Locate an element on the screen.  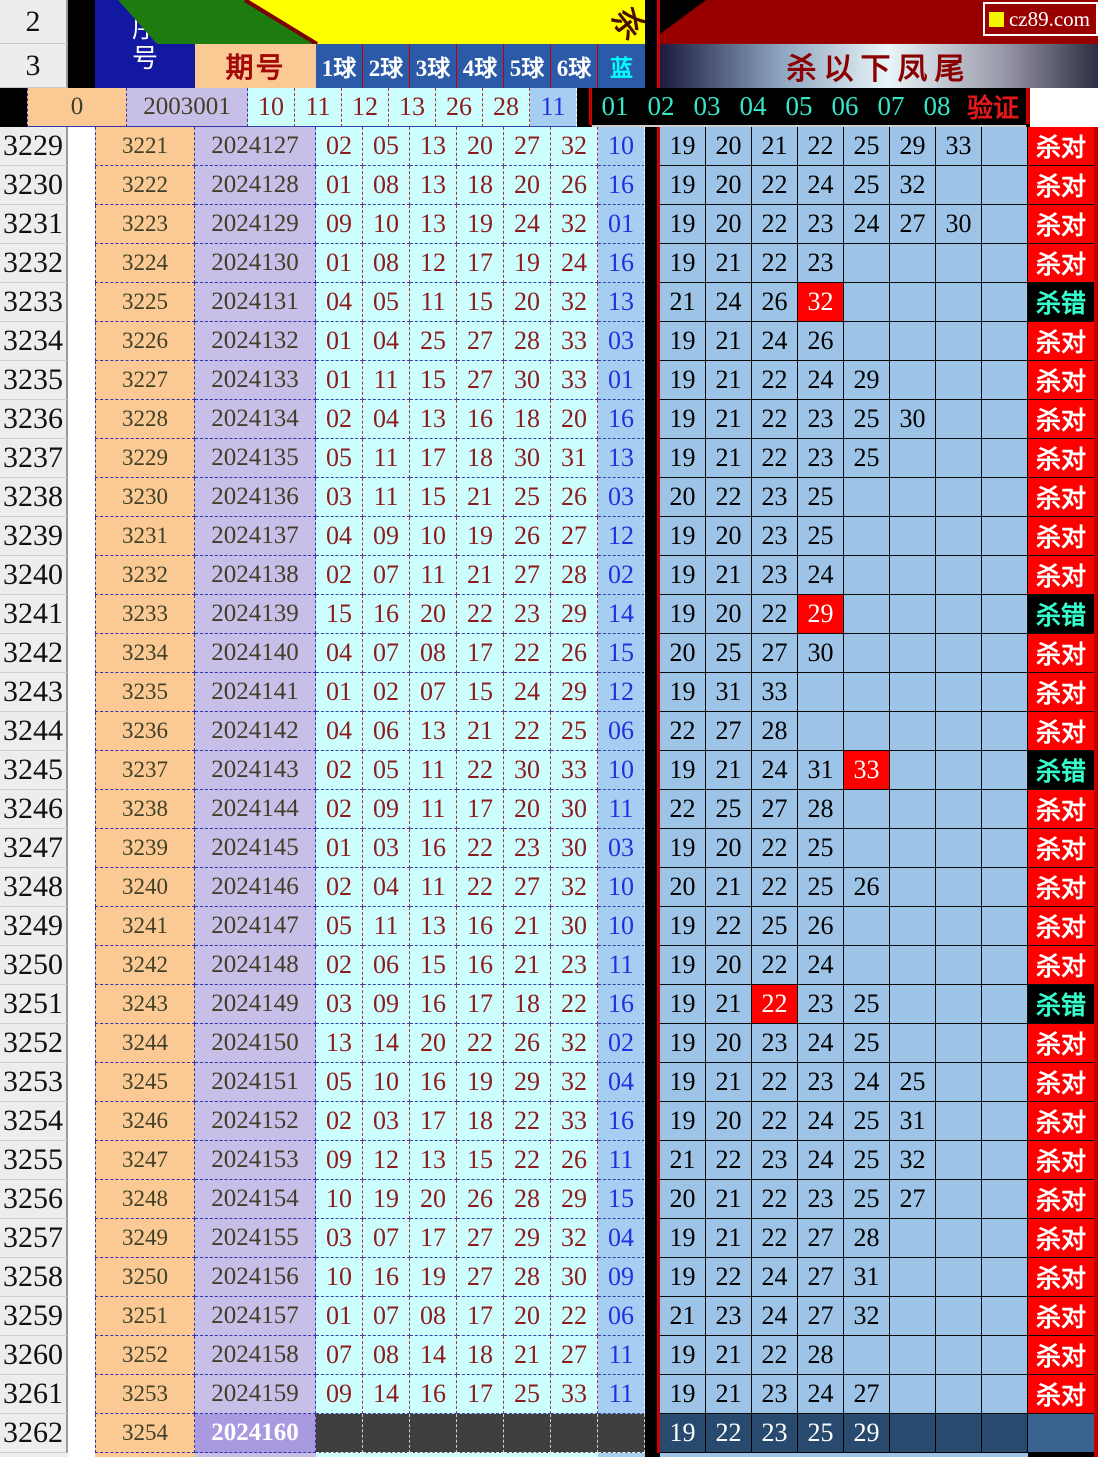
ball-cell: 17 is located at coordinates (480, 1394).